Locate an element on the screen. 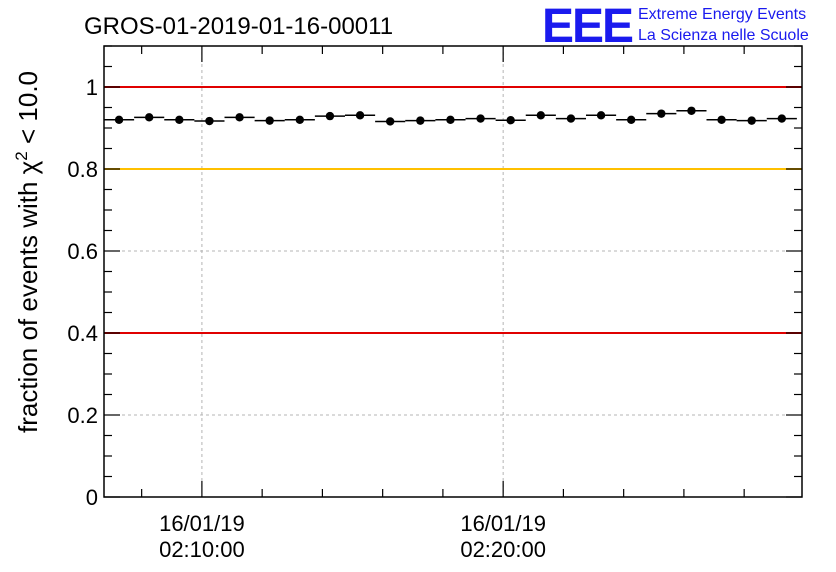  y-axis-label-prefix: fraction of events with is located at coordinates (28, 303).